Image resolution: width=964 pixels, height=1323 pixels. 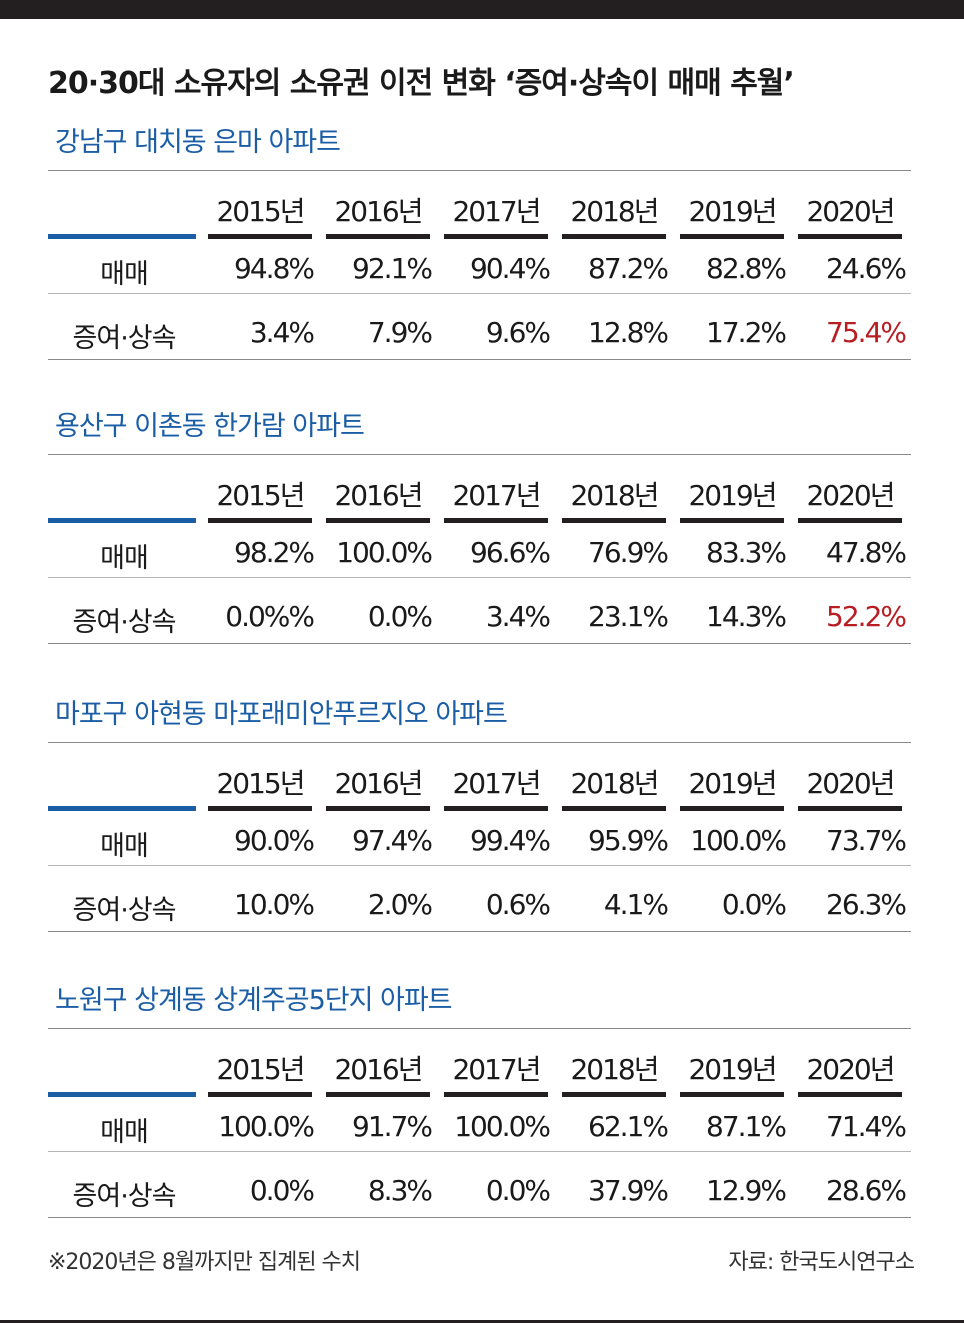 What do you see at coordinates (746, 616) in the screenshot?
I see `table-cell: 14.3%` at bounding box center [746, 616].